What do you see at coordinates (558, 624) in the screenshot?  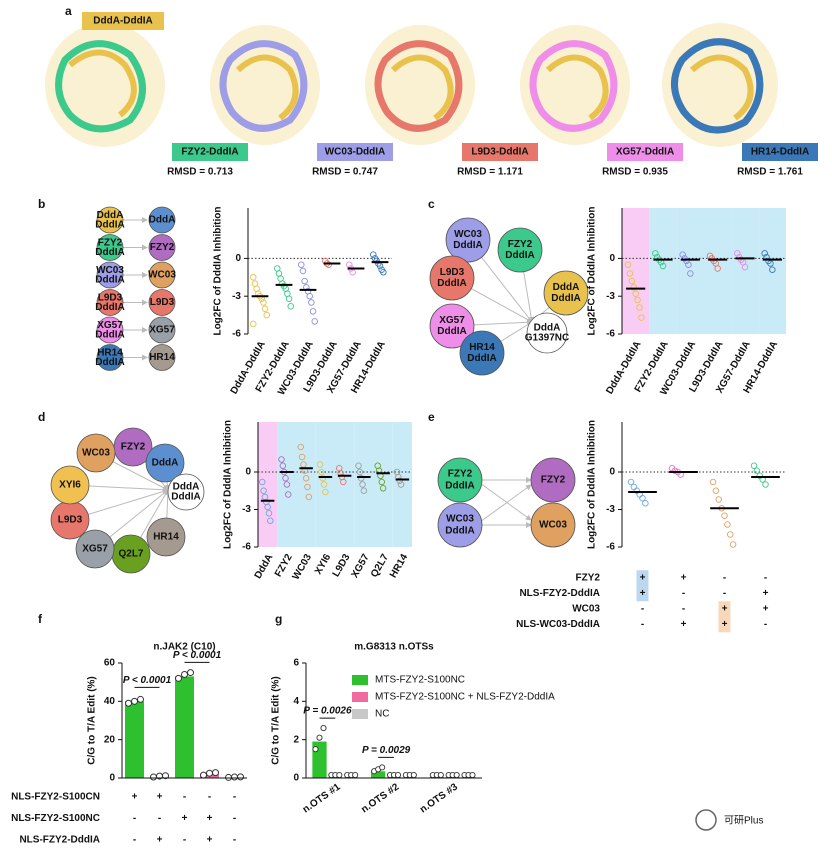 I see `condition-label: NLS-WC03-DddIA` at bounding box center [558, 624].